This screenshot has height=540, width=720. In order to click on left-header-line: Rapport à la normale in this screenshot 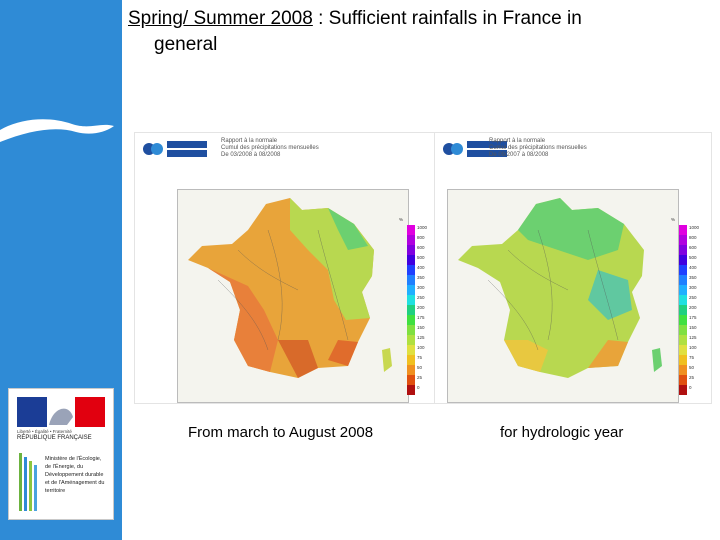, I will do `click(249, 141)`.